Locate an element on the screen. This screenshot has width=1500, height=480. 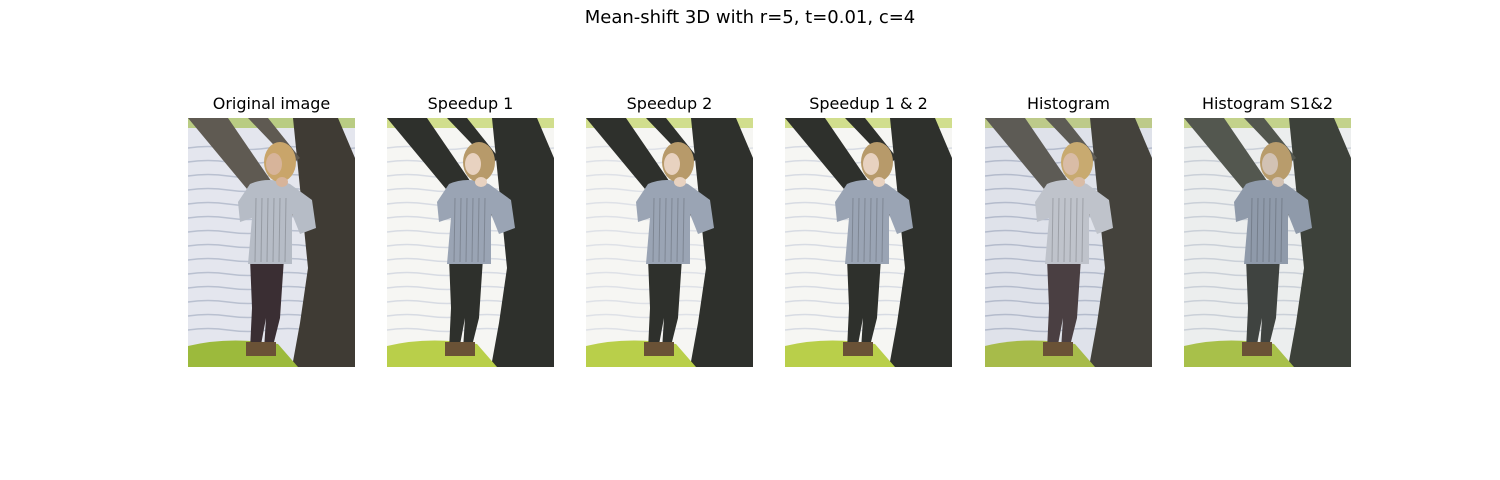
figure-title: Mean-shift 3D with r=5, t=0.01, c=4 is located at coordinates (750, 17).